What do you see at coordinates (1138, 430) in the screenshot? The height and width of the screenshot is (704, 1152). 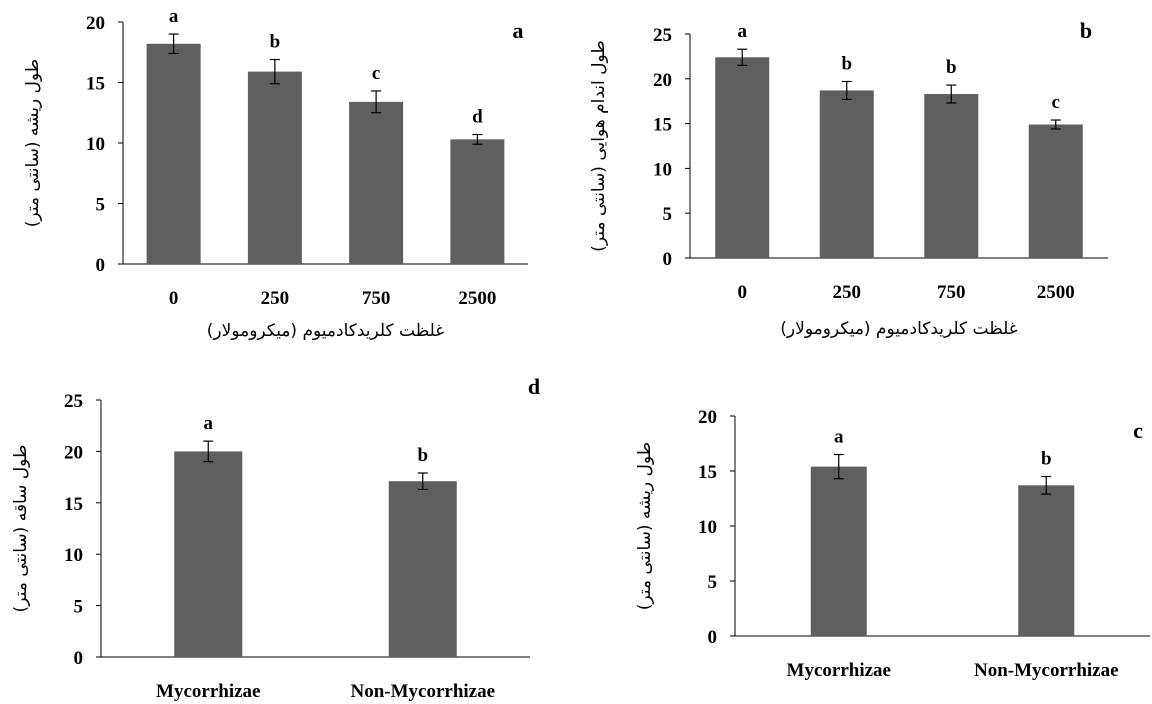 I see `panel-label: c` at bounding box center [1138, 430].